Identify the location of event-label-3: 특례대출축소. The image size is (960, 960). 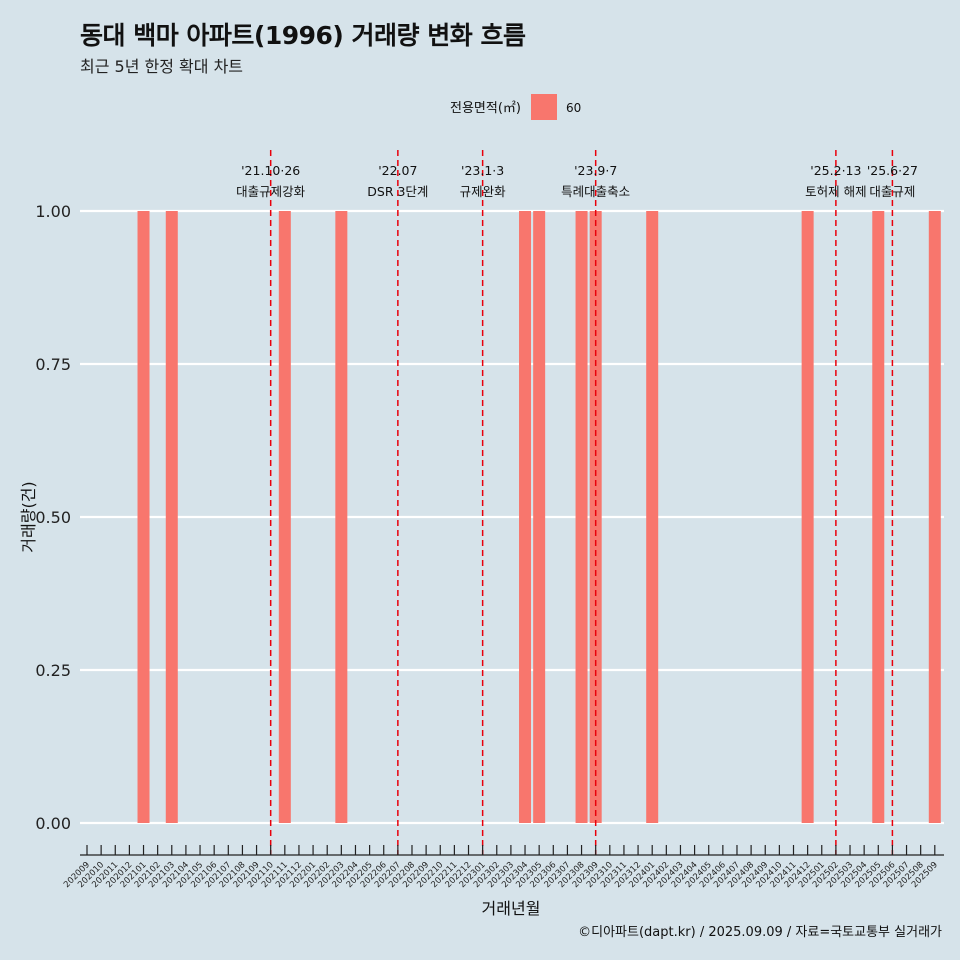
(595, 191).